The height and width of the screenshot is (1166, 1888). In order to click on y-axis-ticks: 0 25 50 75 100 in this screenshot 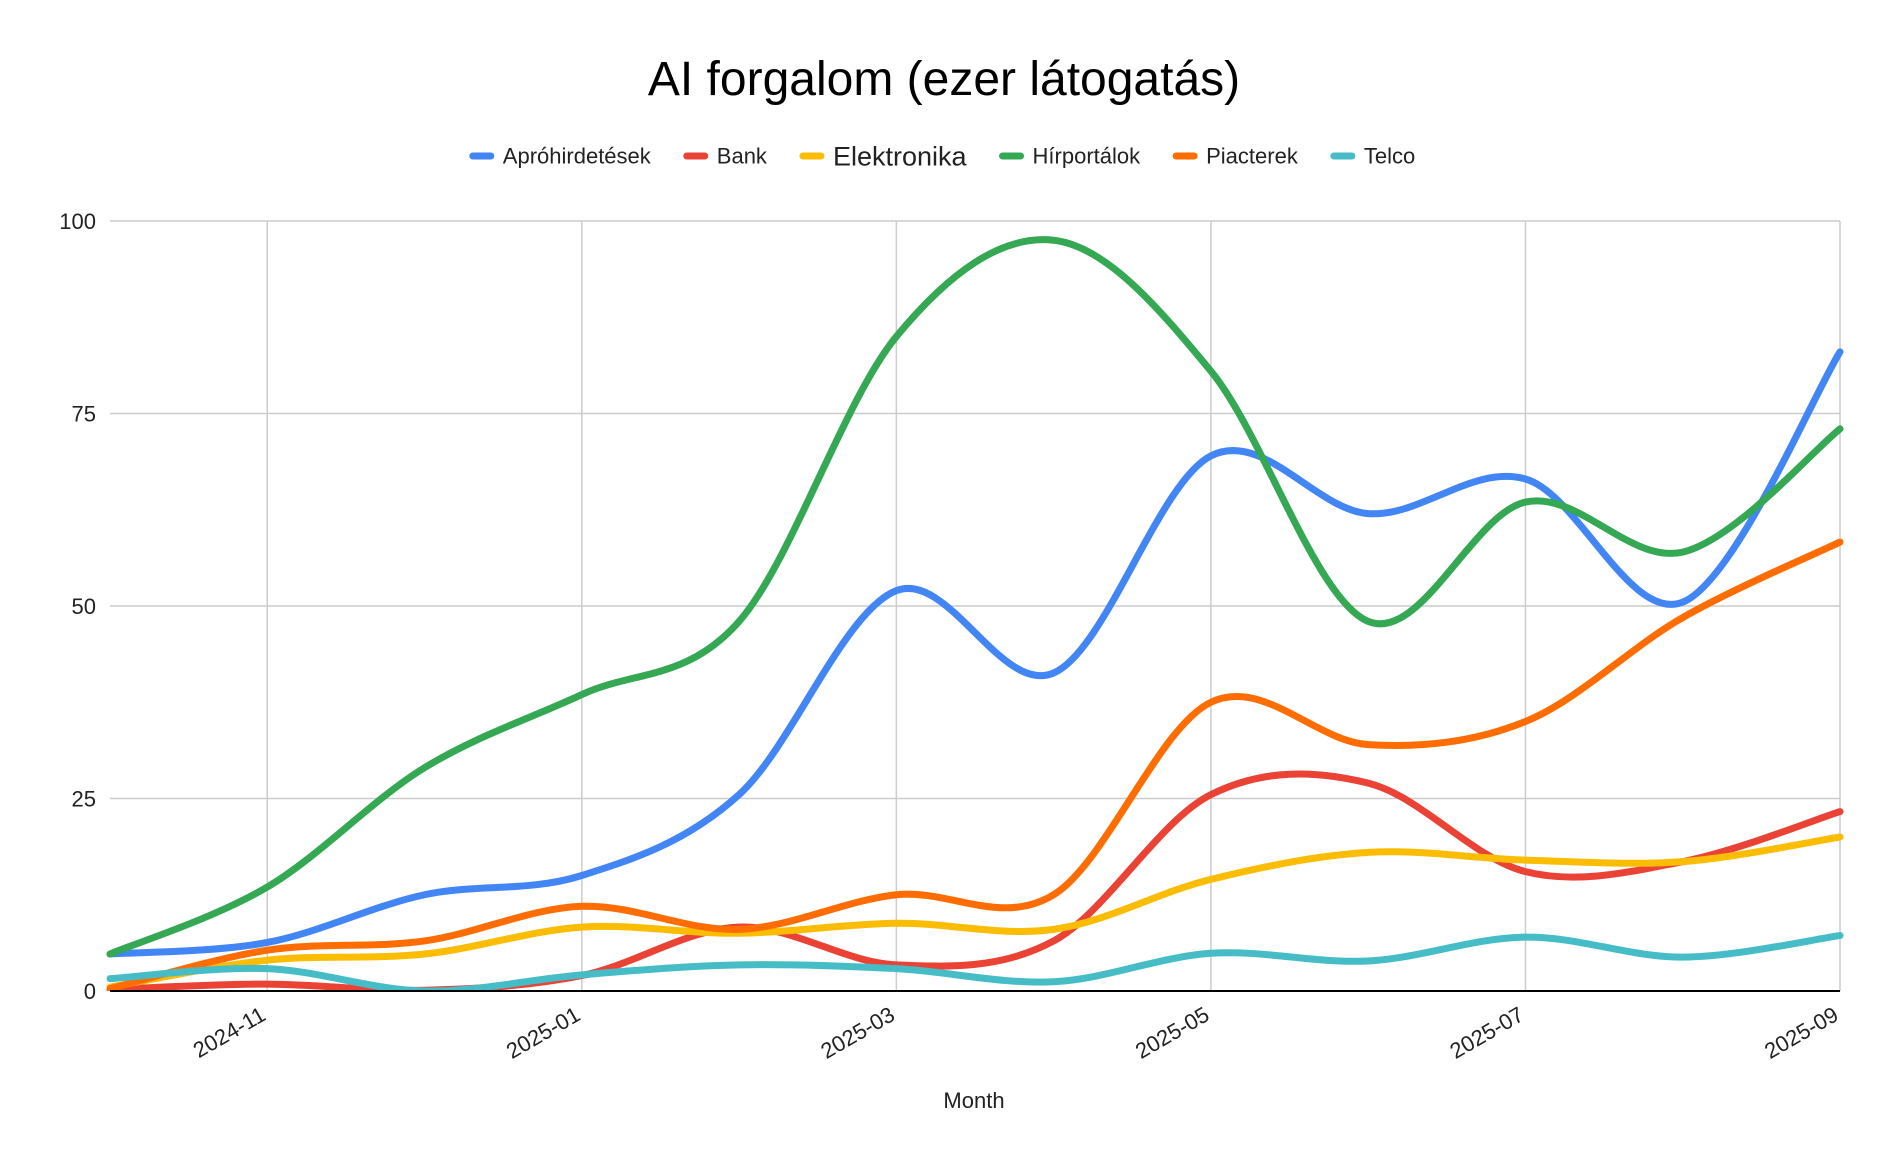, I will do `click(77, 606)`.